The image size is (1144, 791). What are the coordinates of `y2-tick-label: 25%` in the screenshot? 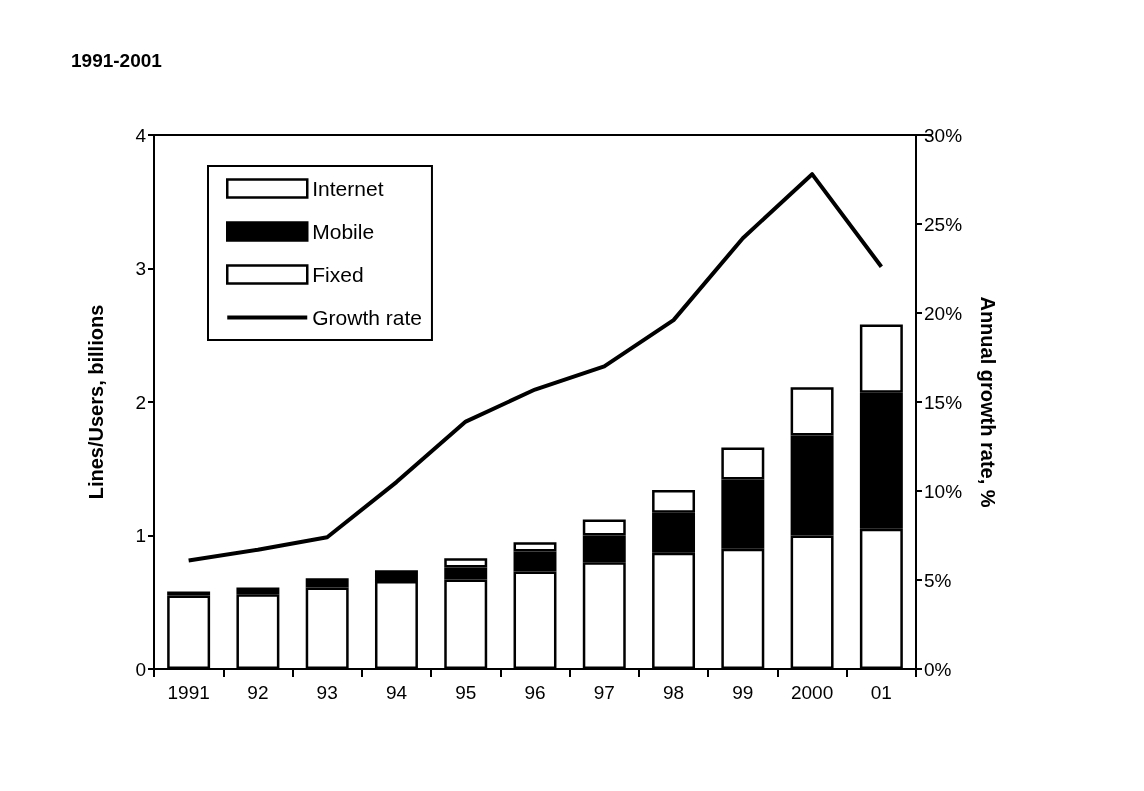 It's located at (943, 224).